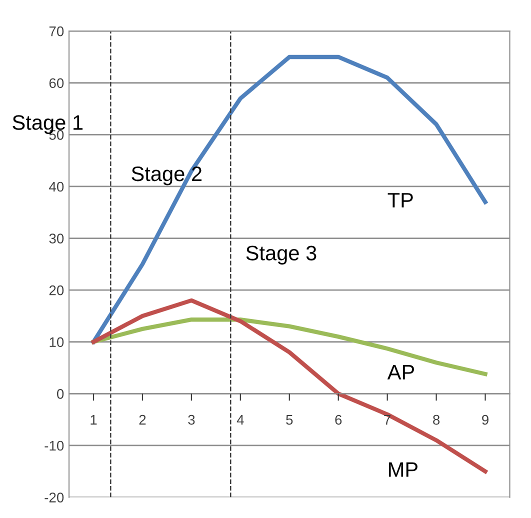  I want to click on x-tick-label: 8, so click(436, 419).